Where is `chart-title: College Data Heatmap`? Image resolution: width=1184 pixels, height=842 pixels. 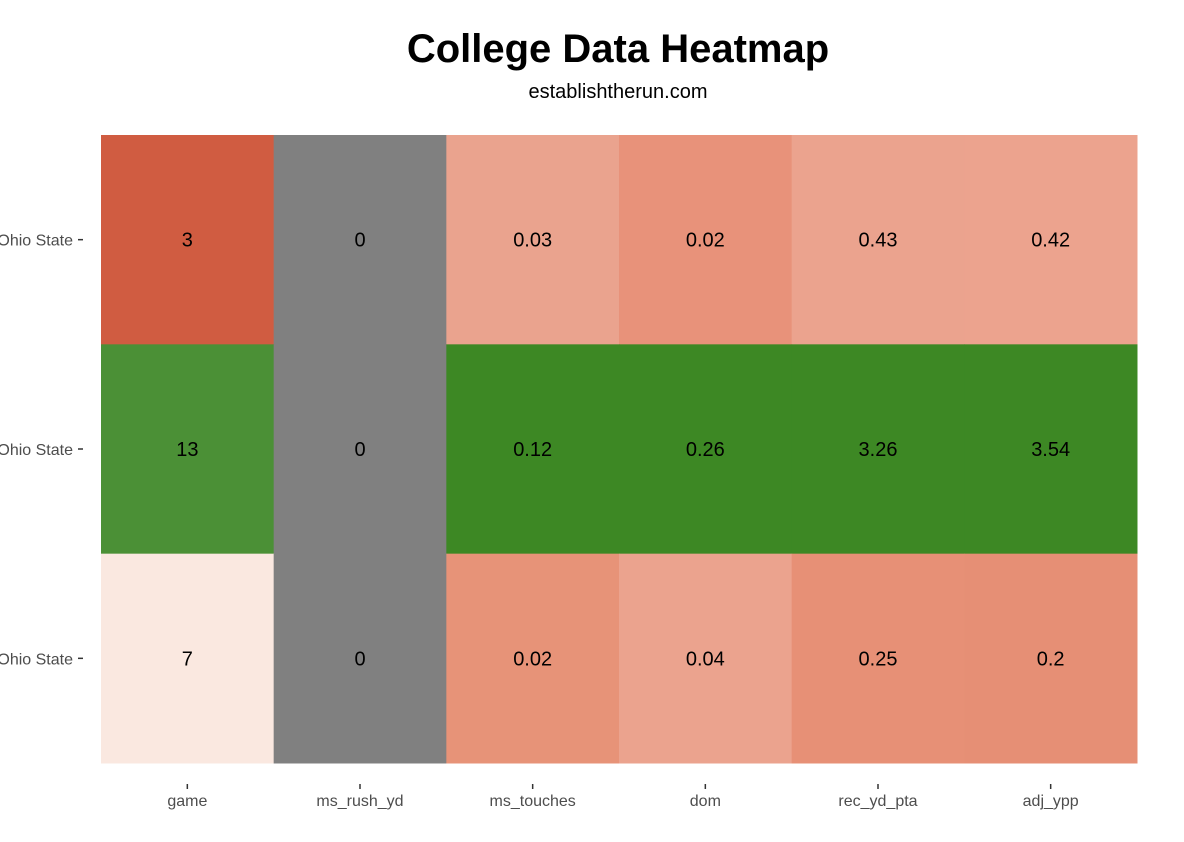
chart-title: College Data Heatmap is located at coordinates (618, 49).